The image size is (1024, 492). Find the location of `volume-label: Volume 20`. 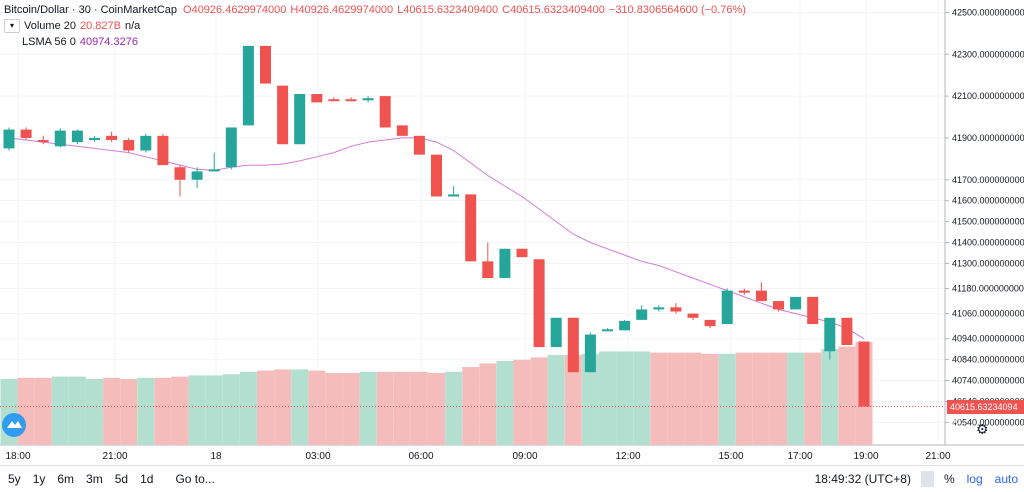

volume-label: Volume 20 is located at coordinates (50, 26).